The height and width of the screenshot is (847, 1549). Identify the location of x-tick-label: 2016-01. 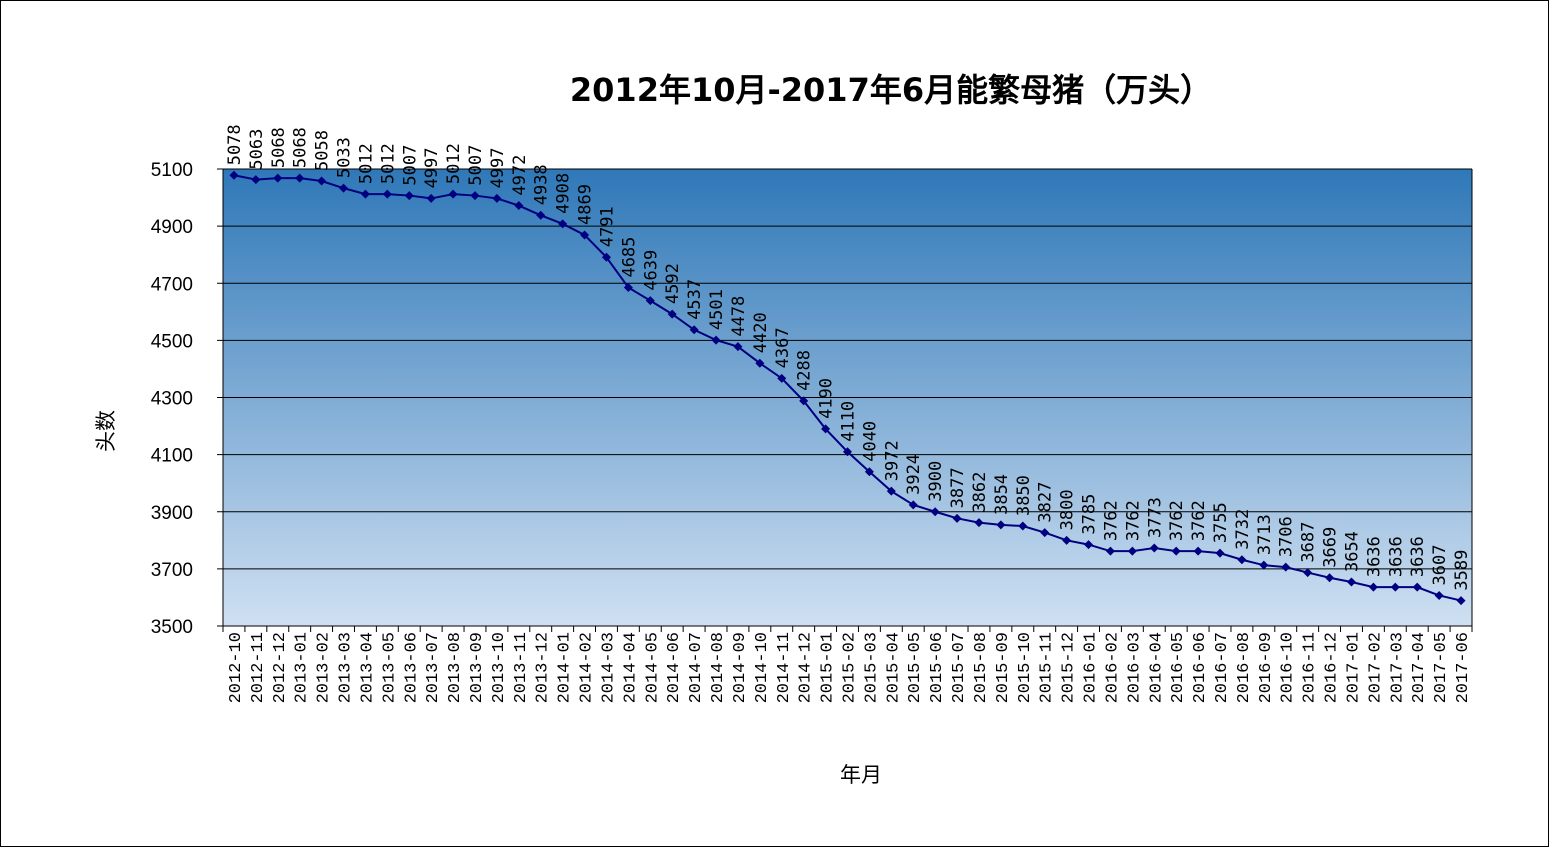
(1091, 667).